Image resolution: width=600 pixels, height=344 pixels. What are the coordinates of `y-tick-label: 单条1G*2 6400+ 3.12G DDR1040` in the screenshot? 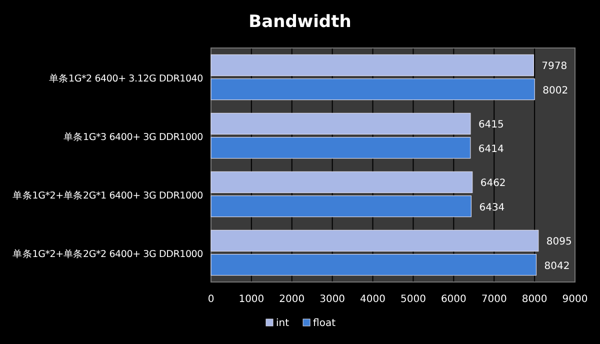 It's located at (126, 78).